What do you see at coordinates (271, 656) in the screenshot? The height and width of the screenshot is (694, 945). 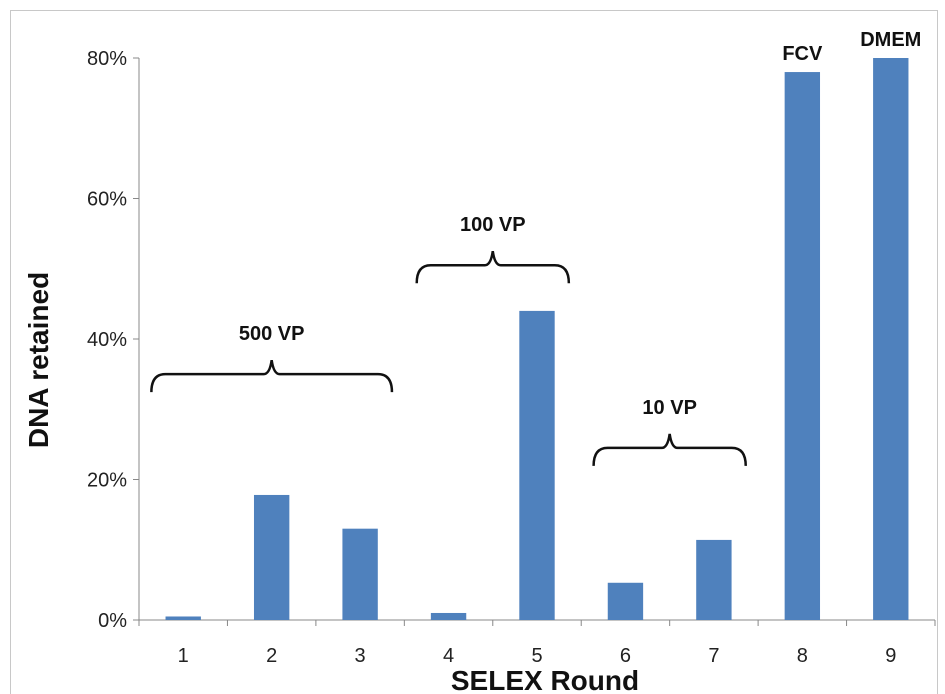 I see `x-tick-label: 2` at bounding box center [271, 656].